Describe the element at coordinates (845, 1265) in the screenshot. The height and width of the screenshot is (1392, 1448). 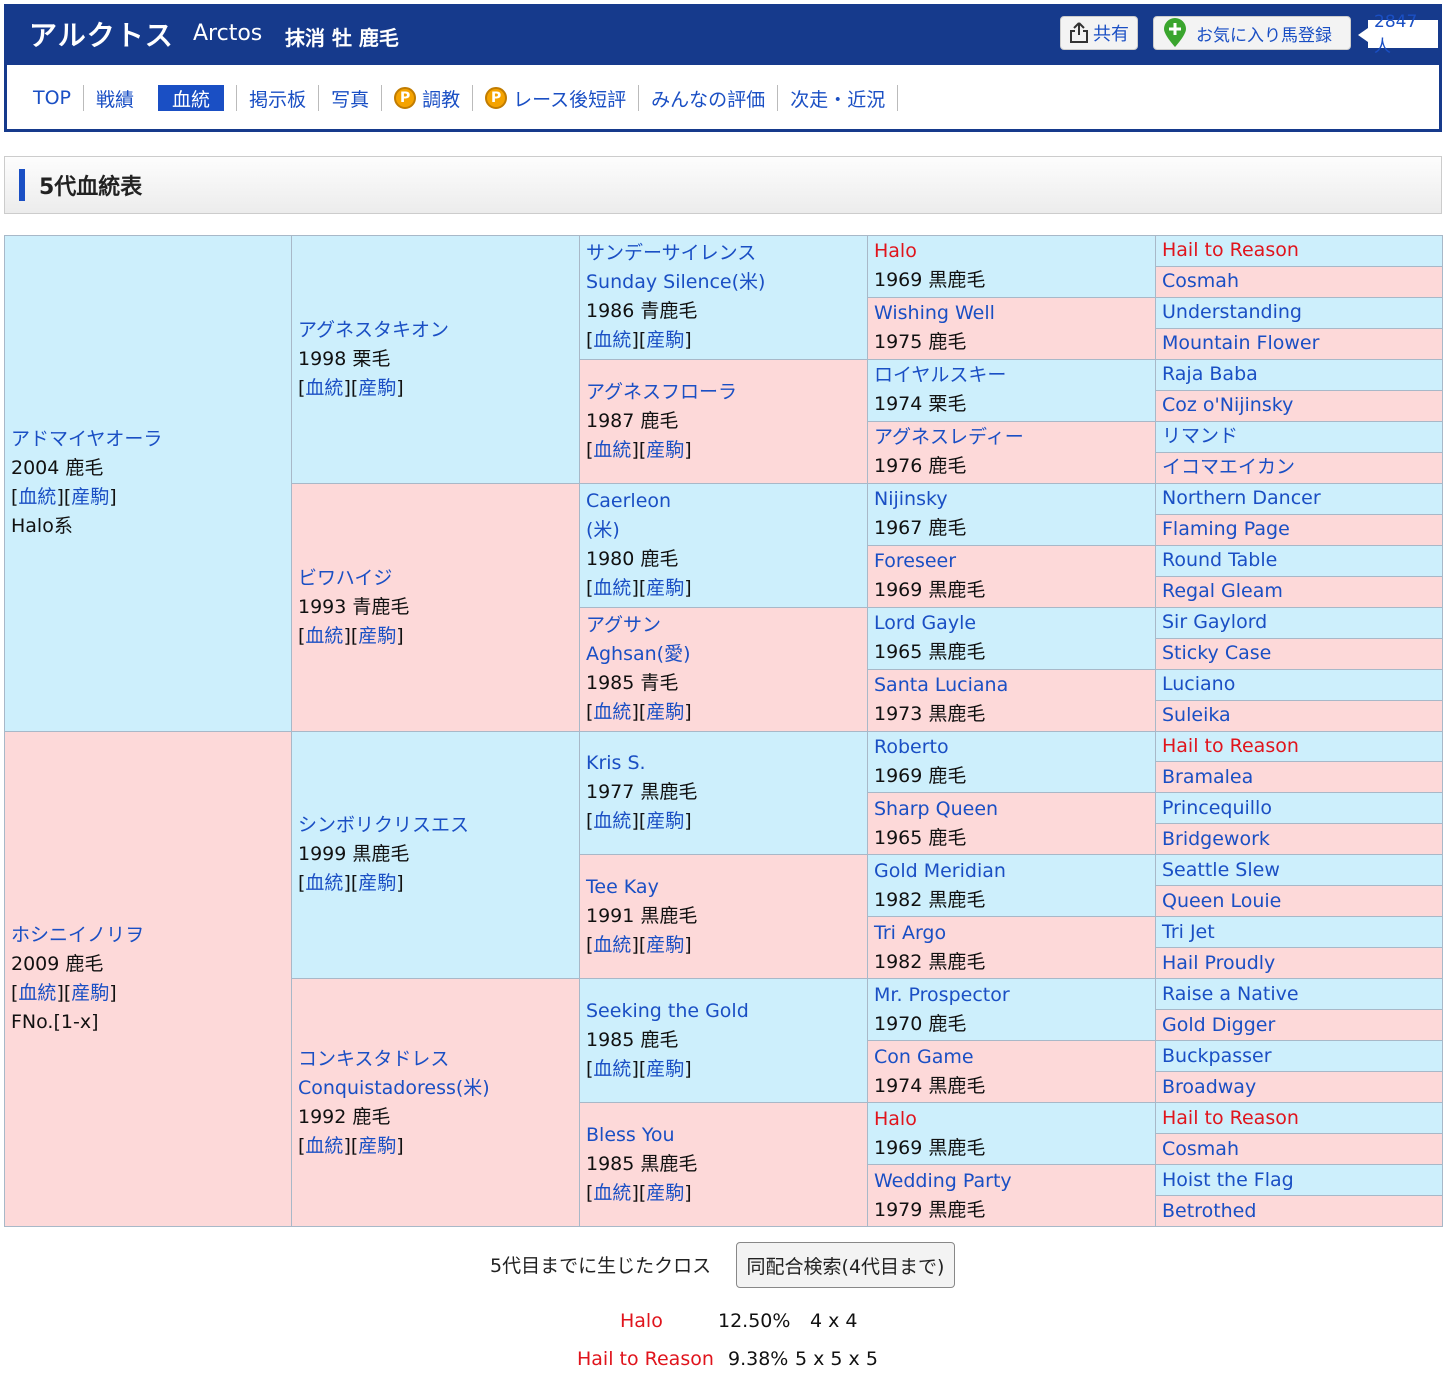
I see `same-breeding-search-button: 同配合検索(4代目まで)` at that location.